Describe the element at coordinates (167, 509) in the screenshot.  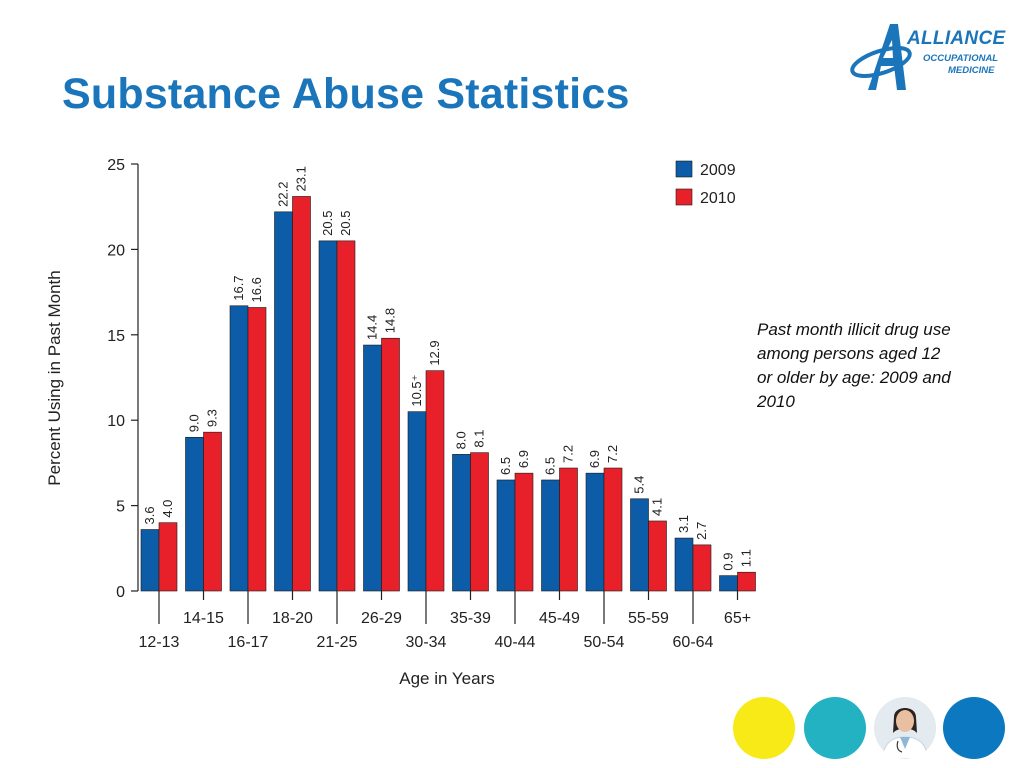
I see `value-label-2010-12-13: 4.0` at that location.